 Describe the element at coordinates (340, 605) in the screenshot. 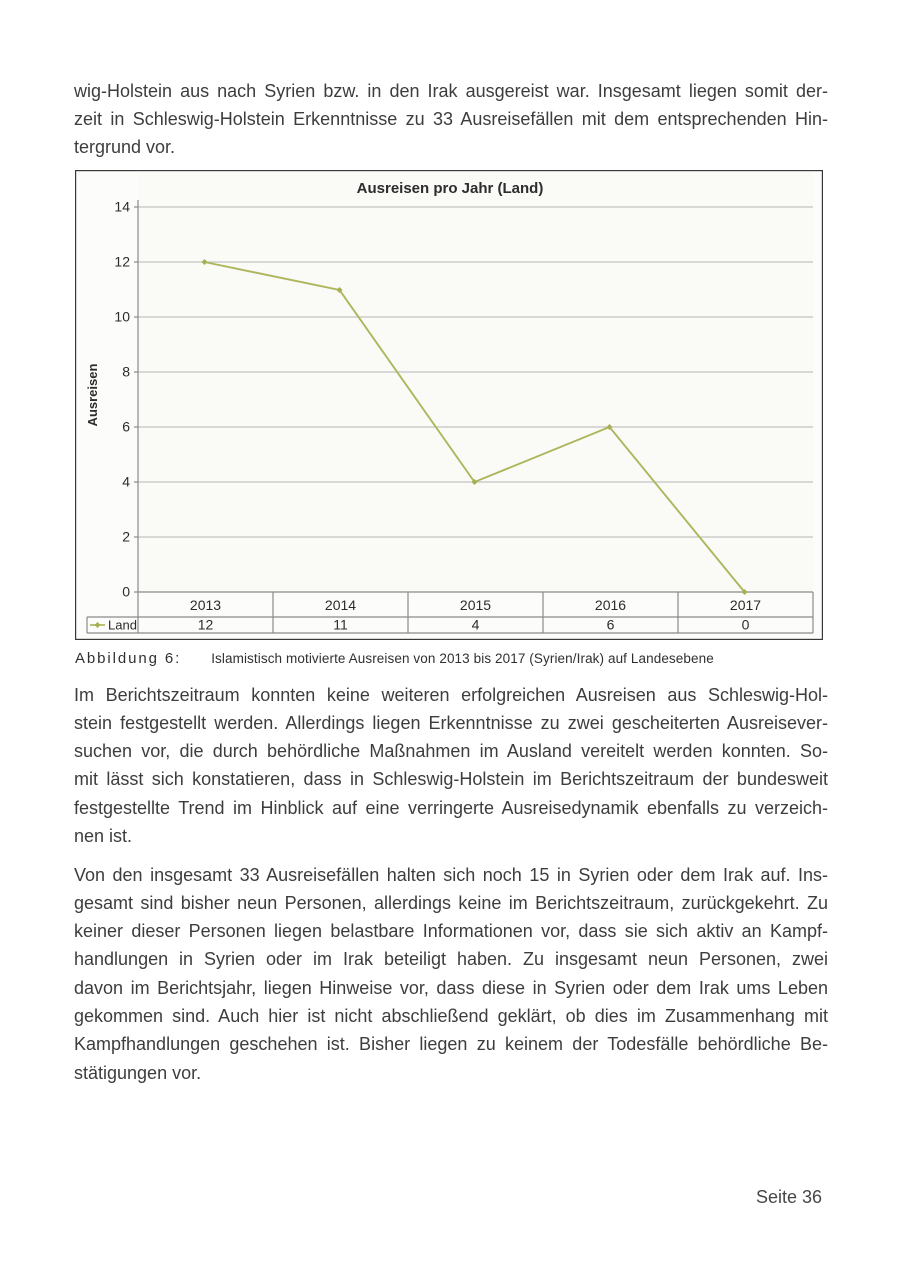

I see `svg-text: 2014` at that location.